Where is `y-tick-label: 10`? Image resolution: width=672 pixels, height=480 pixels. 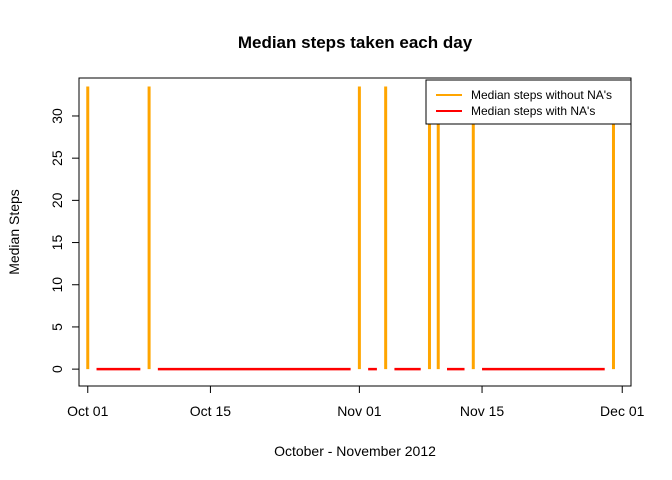
y-tick-label: 10 is located at coordinates (57, 285).